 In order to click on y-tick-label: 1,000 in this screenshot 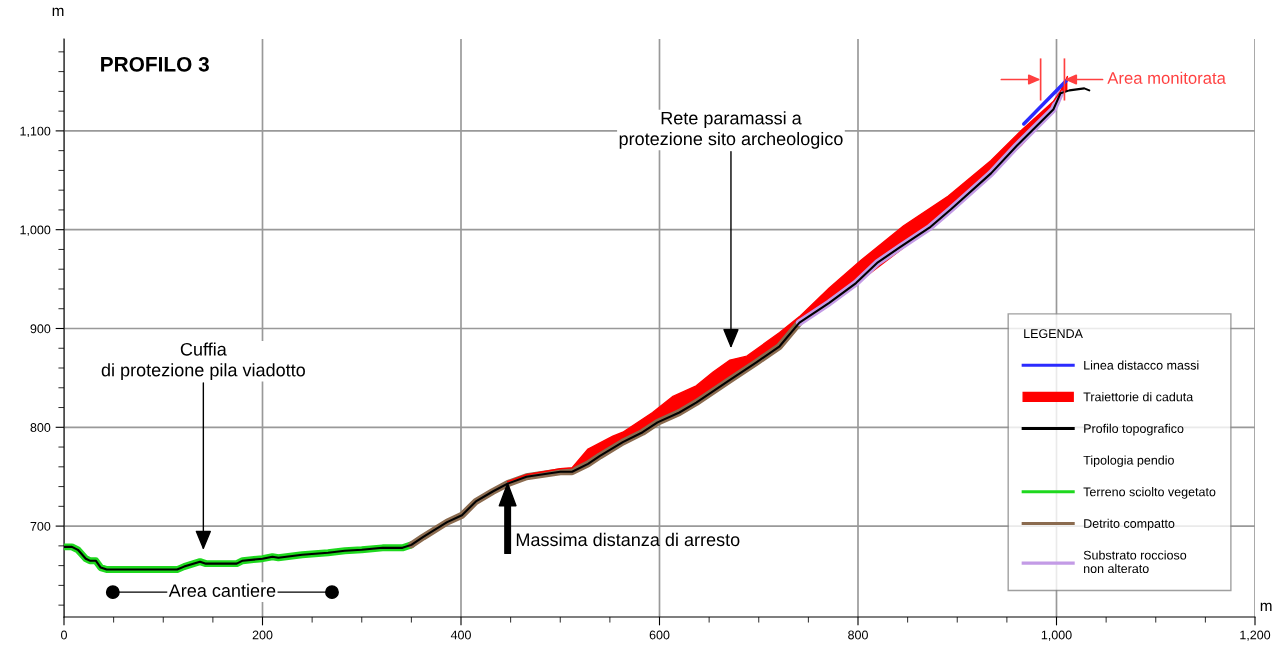, I will do `click(35, 230)`.